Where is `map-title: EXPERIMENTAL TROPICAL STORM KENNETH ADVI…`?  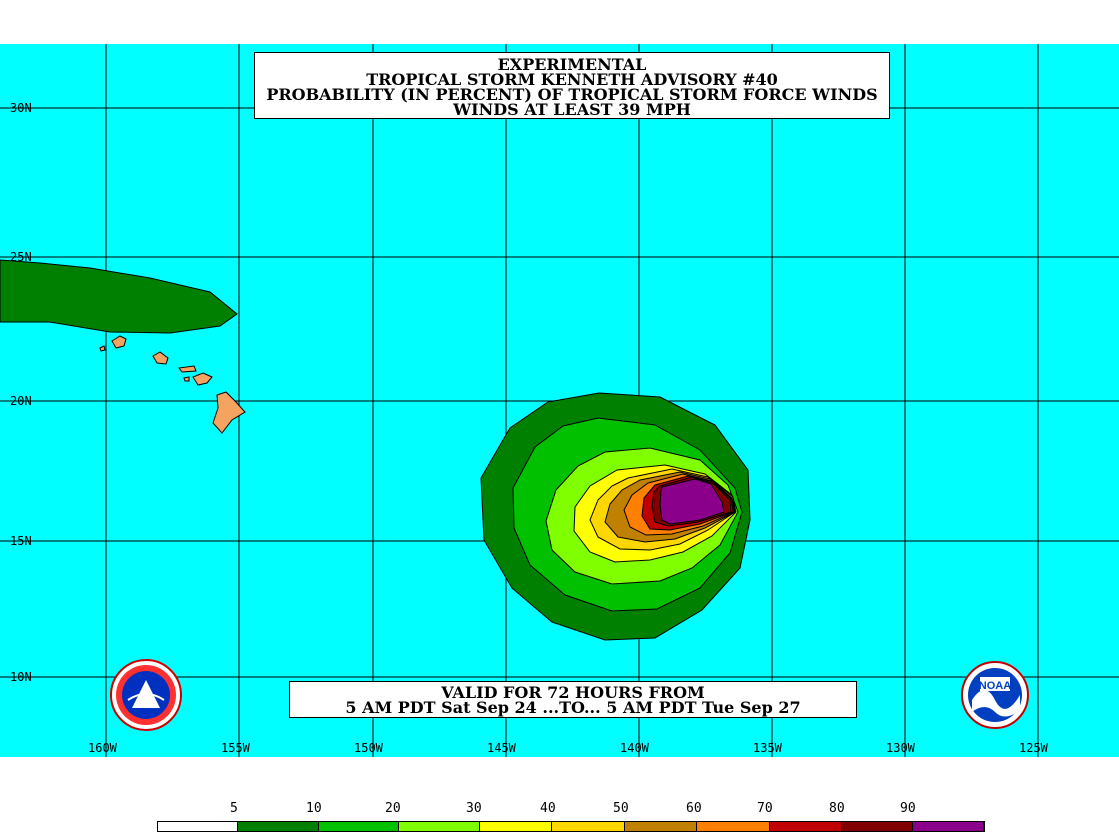 map-title: EXPERIMENTAL TROPICAL STORM KENNETH ADVI… is located at coordinates (572, 85).